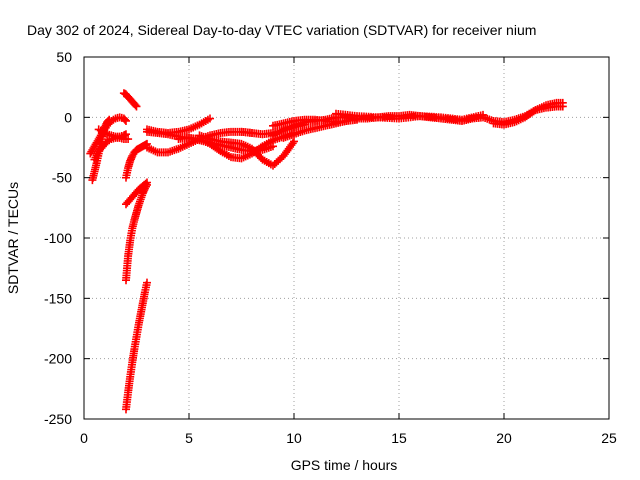 This screenshot has width=640, height=480. What do you see at coordinates (58, 419) in the screenshot?
I see `y-tick-label: -250` at bounding box center [58, 419].